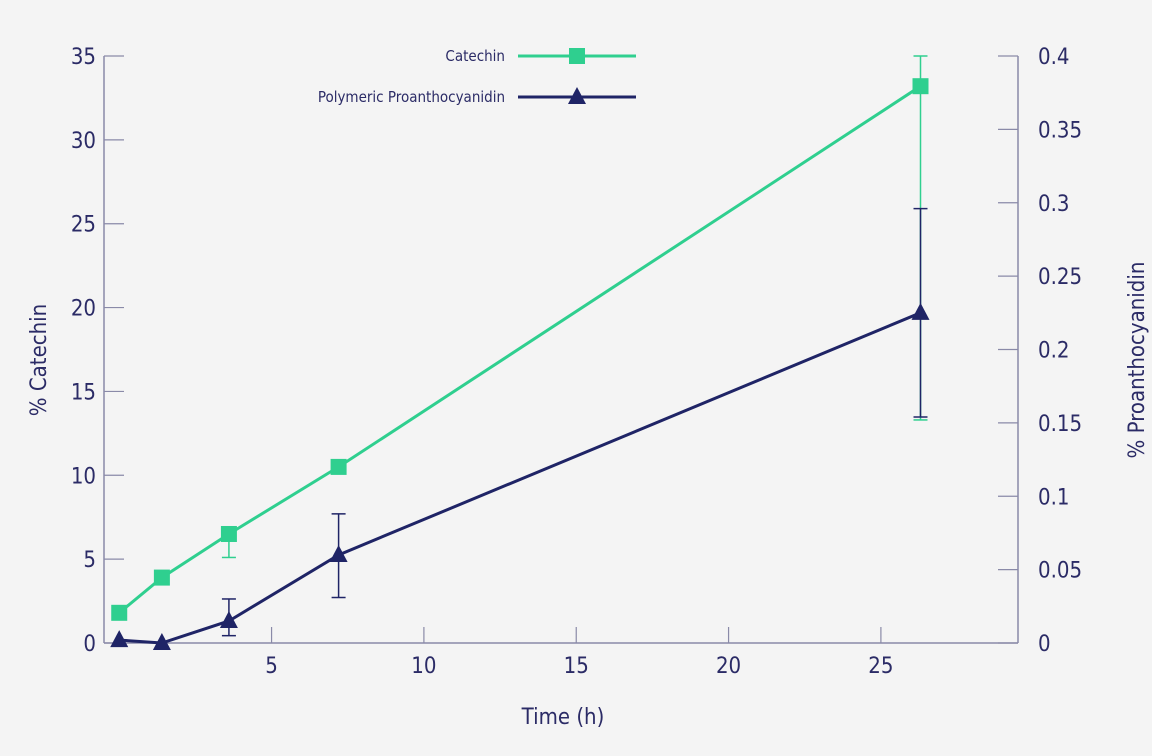 The image size is (1152, 756). I want to click on y-tick-label-right: 0.35, so click(1060, 130).